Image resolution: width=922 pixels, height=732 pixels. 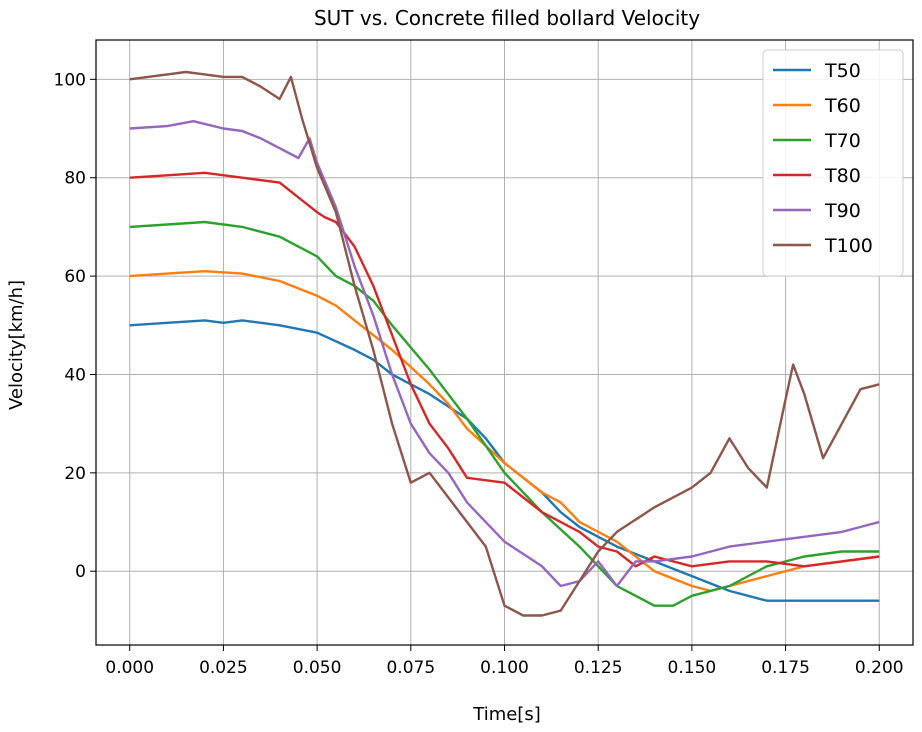 I want to click on y-tick-label: 60, so click(x=75, y=277).